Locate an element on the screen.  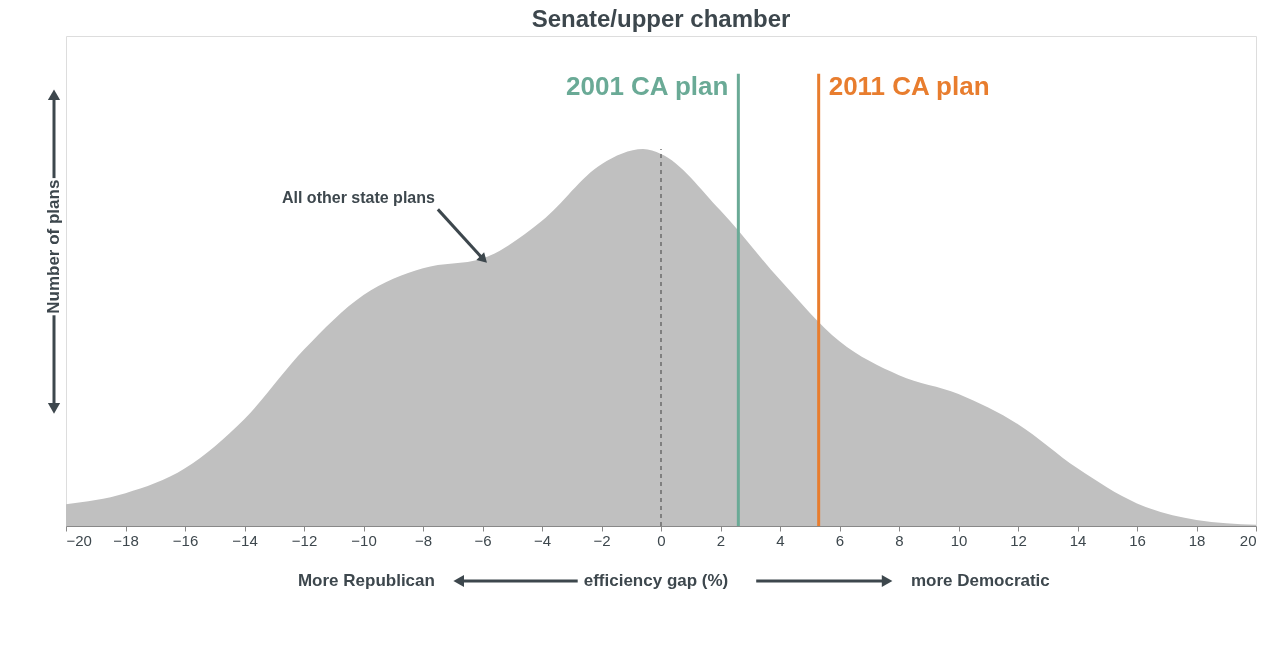
x-tick-label: 4 is located at coordinates (780, 540).